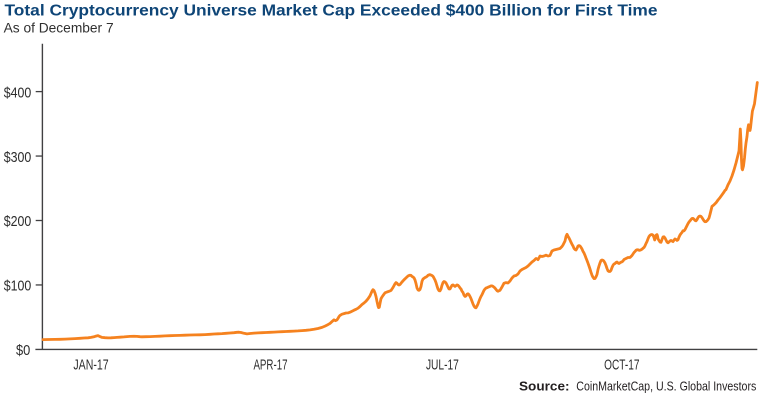 The height and width of the screenshot is (400, 765). What do you see at coordinates (544, 387) in the screenshot?
I see `svg-text: Source:` at bounding box center [544, 387].